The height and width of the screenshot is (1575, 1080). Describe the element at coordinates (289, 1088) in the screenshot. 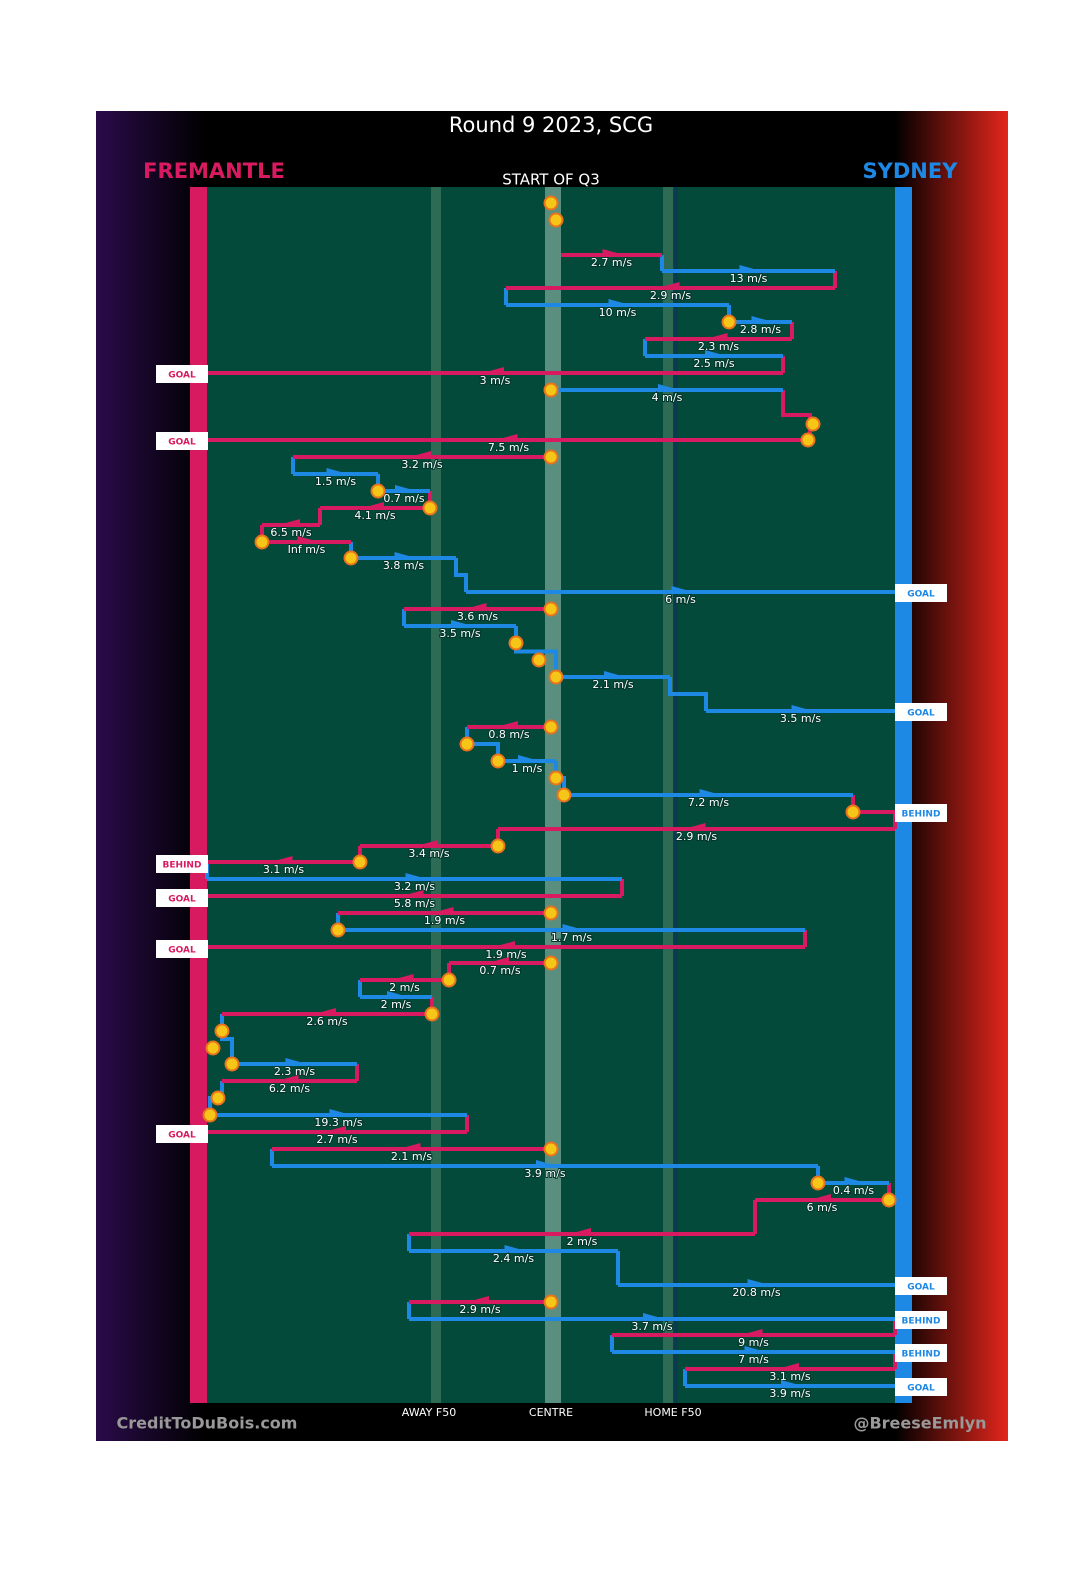

I see `speed-label: 6.2 m/s` at that location.